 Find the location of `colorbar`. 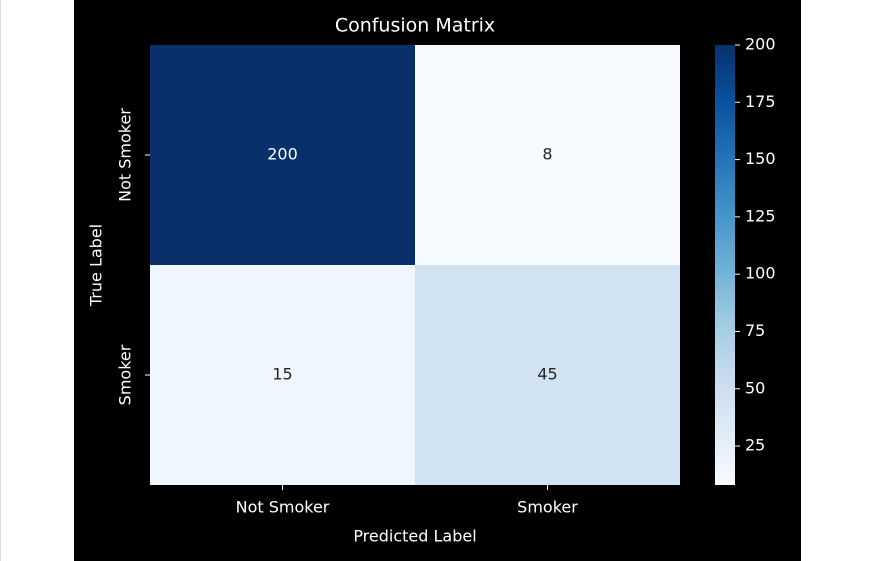

colorbar is located at coordinates (725, 265).